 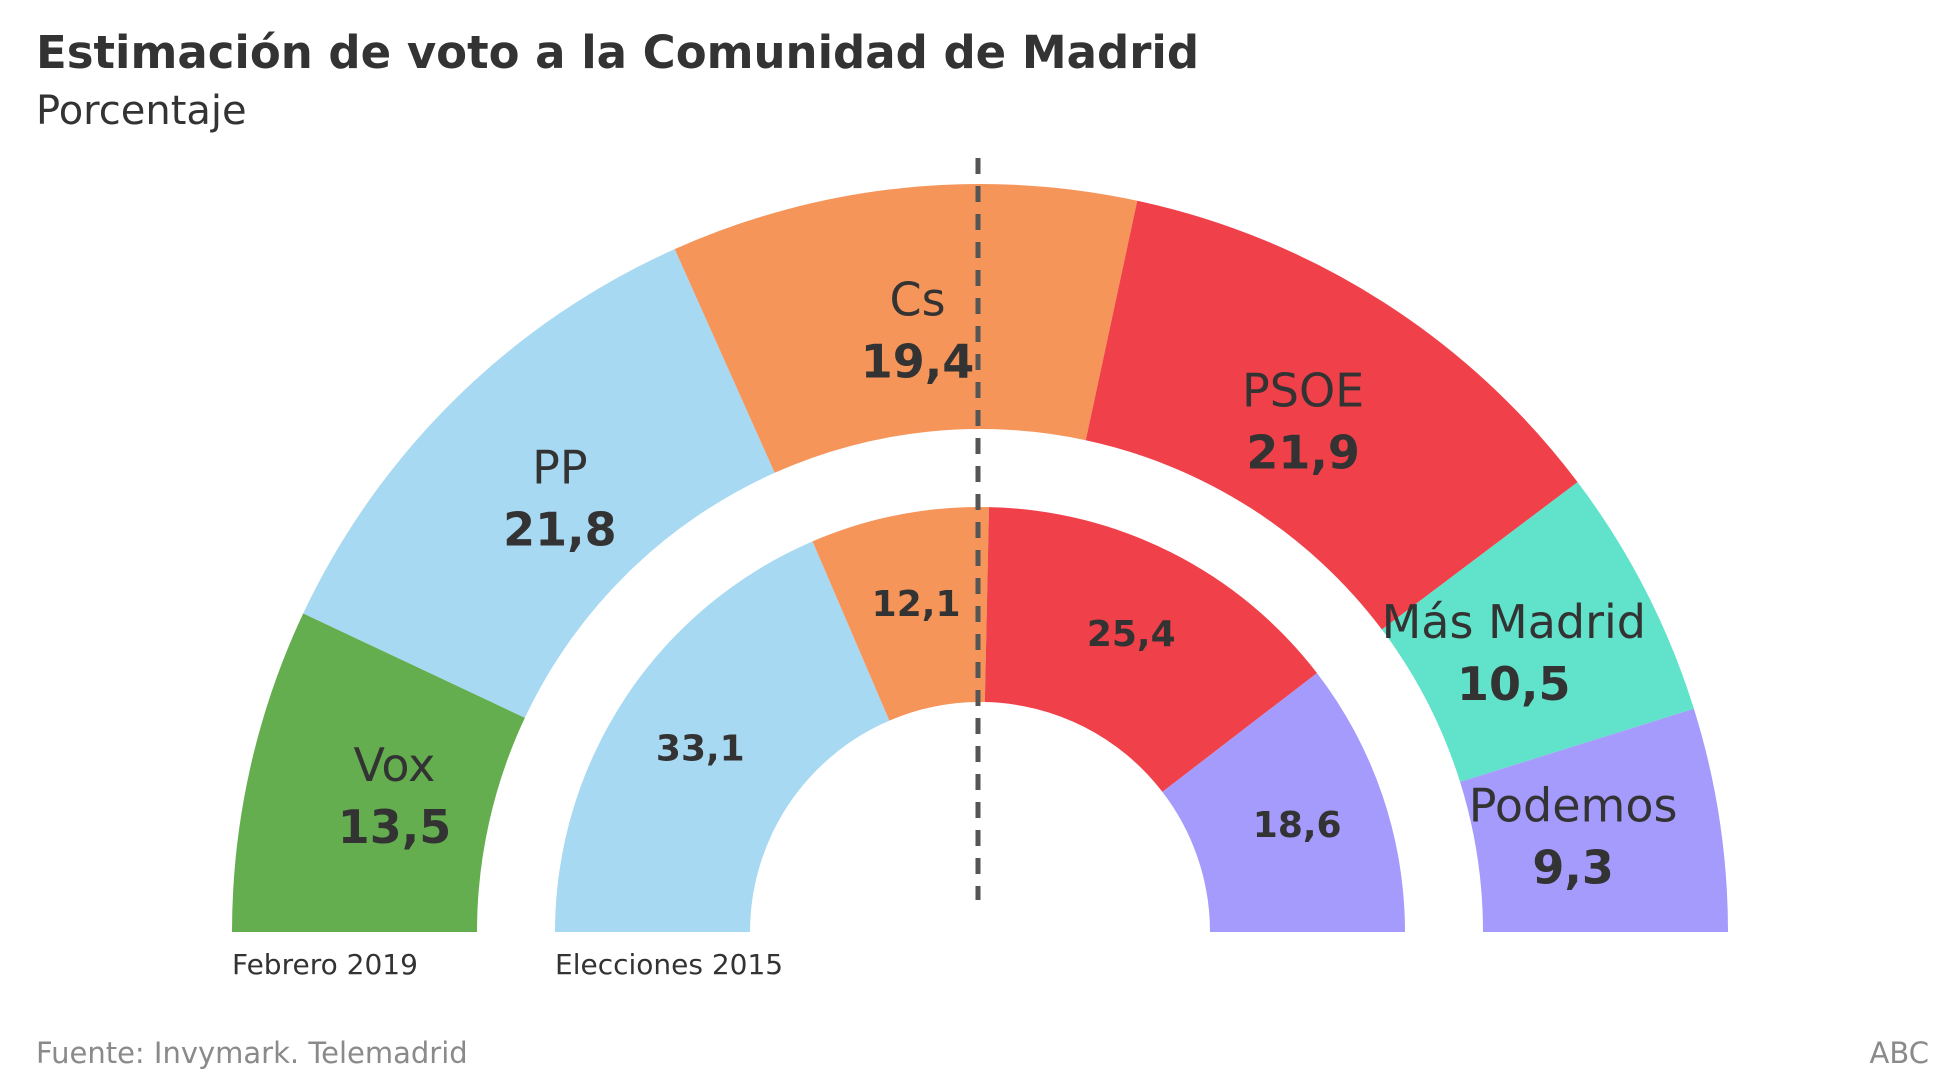 What do you see at coordinates (700, 749) in the screenshot?
I see `inner-value-label: 33,1` at bounding box center [700, 749].